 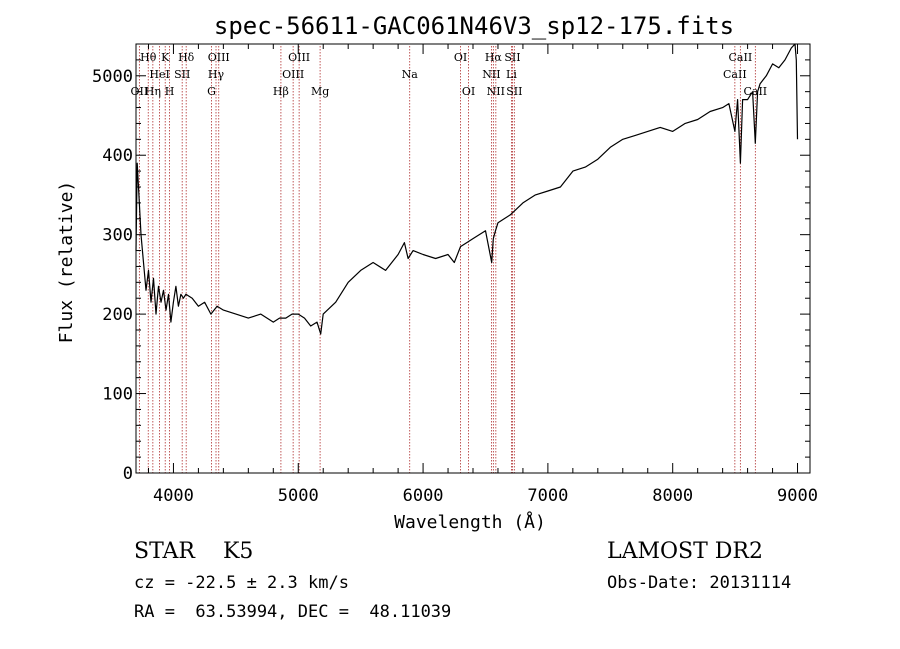 What do you see at coordinates (494, 57) in the screenshot?
I see `line-label: Hα` at bounding box center [494, 57].